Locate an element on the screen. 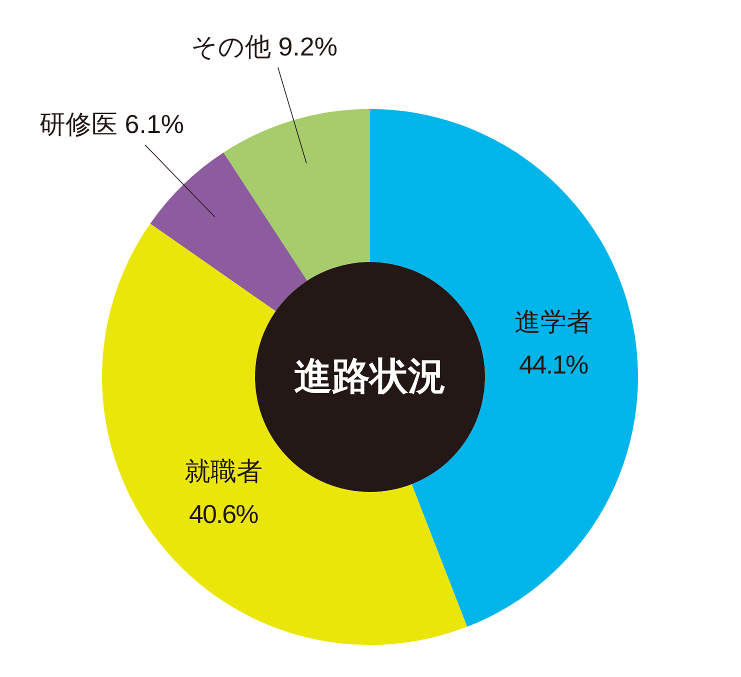 The height and width of the screenshot is (677, 741). slice-label: 進学者 is located at coordinates (553, 321).